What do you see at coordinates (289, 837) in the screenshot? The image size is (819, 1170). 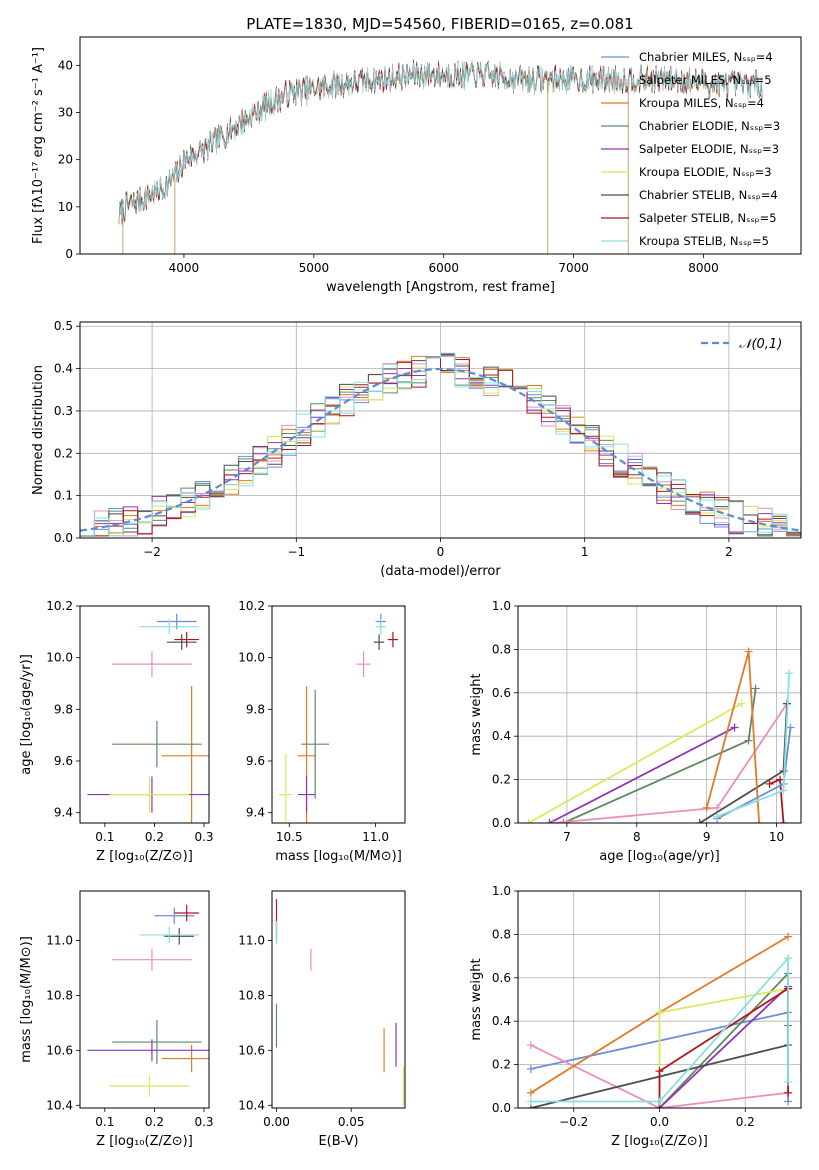 I see `x-tick-label: 10.5` at bounding box center [289, 837].